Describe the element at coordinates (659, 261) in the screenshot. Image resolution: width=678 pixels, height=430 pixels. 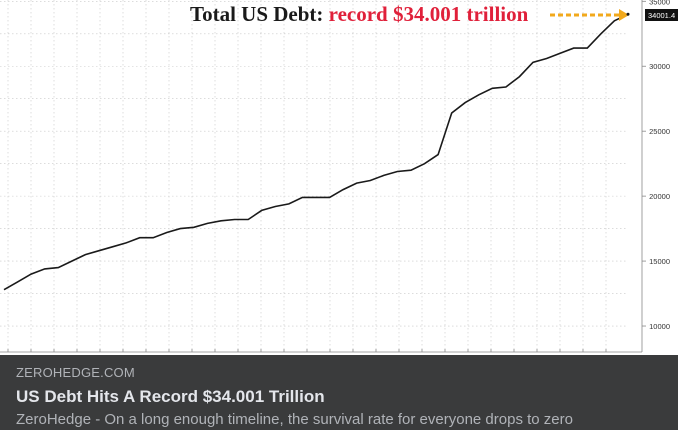
I see `y-tick-label: 15000` at that location.